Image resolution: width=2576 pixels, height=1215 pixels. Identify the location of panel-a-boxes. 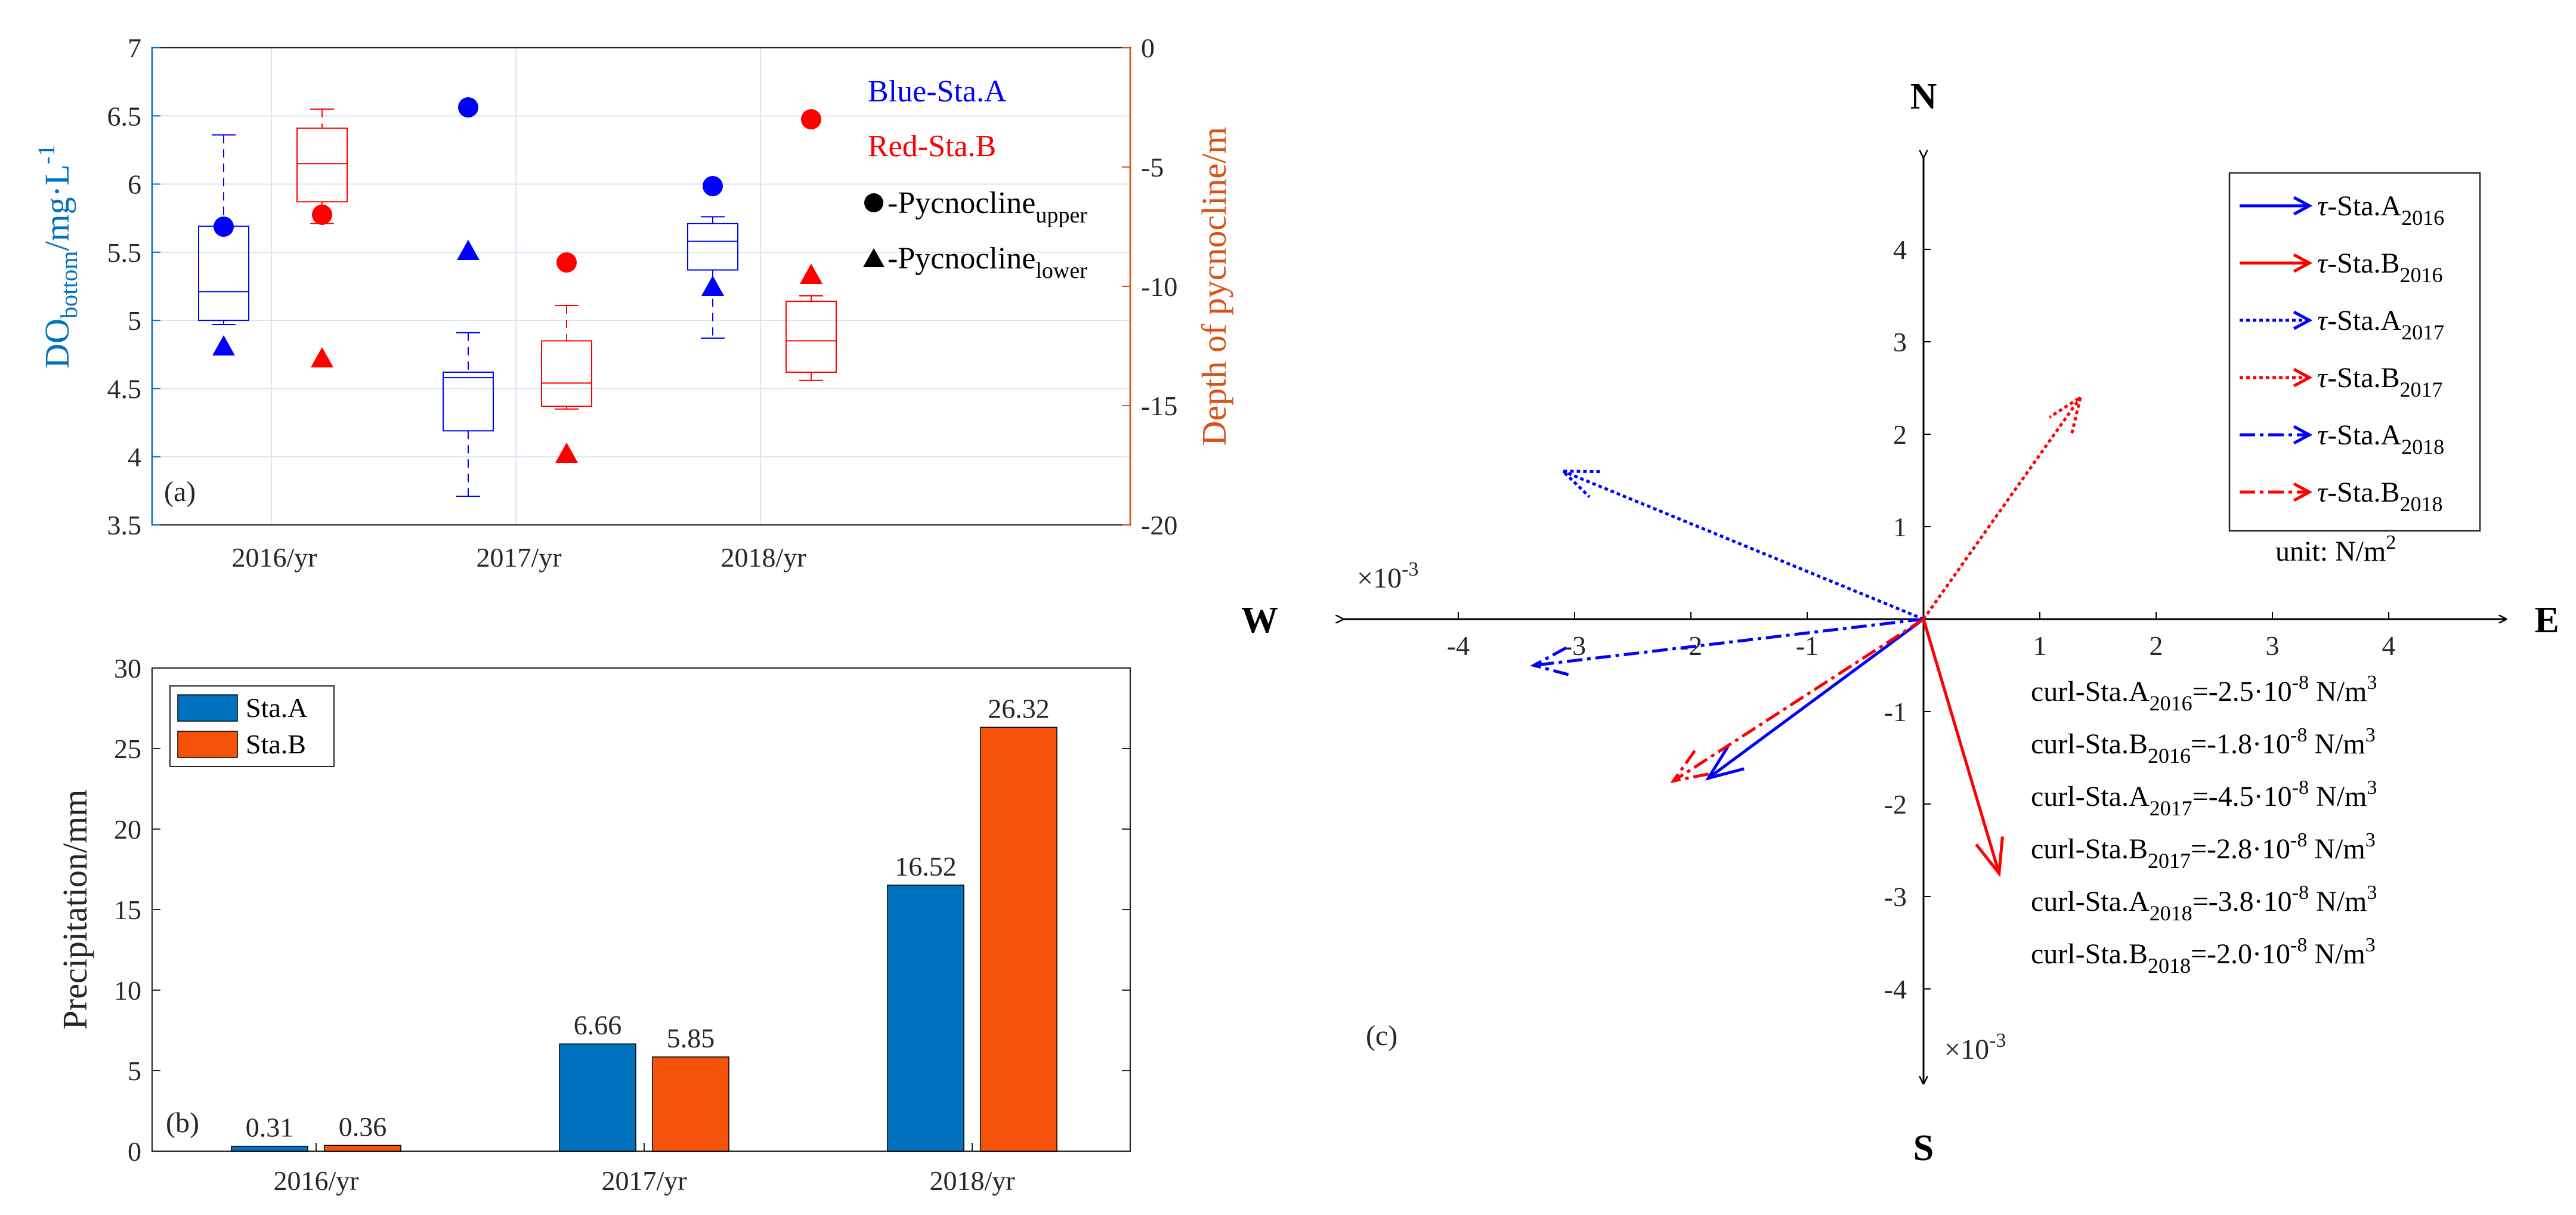
(517, 302).